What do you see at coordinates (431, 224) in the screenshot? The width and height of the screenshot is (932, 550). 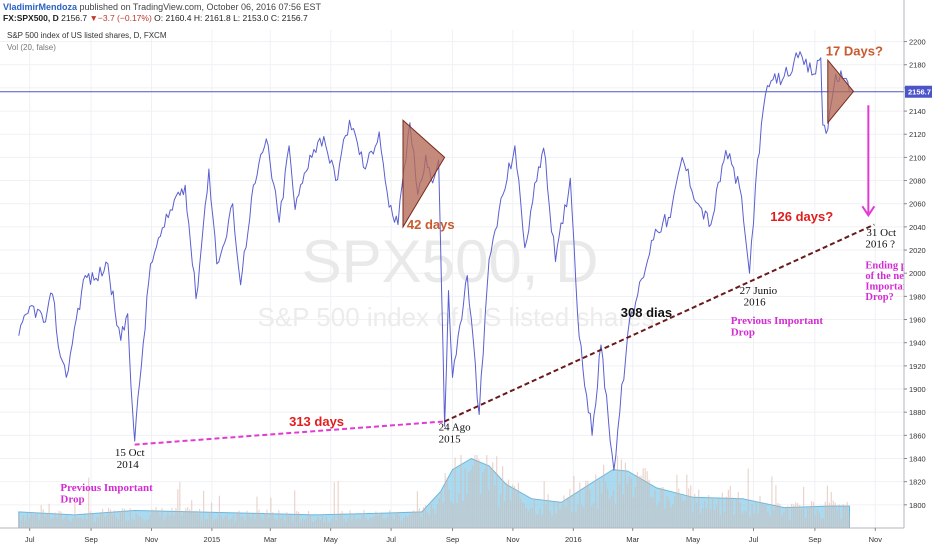 I see `annotation-d42: 42 days` at bounding box center [431, 224].